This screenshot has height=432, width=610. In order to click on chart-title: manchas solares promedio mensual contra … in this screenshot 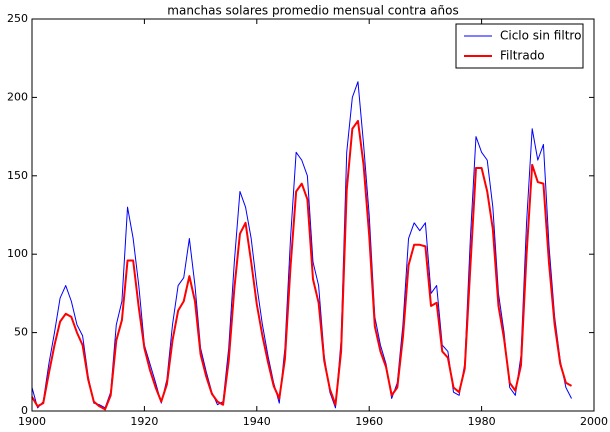, I will do `click(312, 11)`.